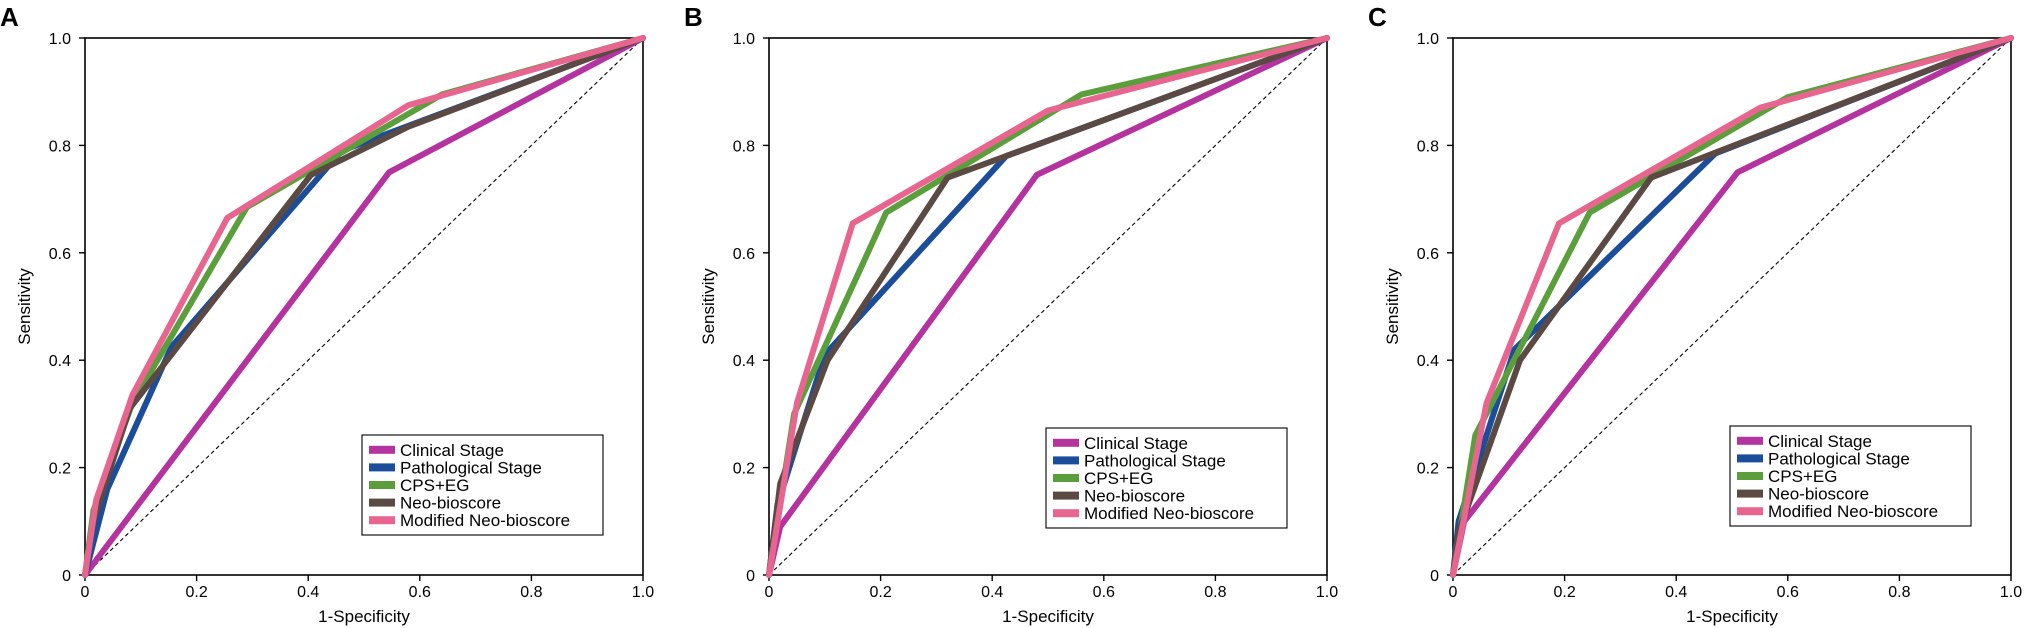 The width and height of the screenshot is (2024, 628). I want to click on panel-label: C, so click(1377, 17).